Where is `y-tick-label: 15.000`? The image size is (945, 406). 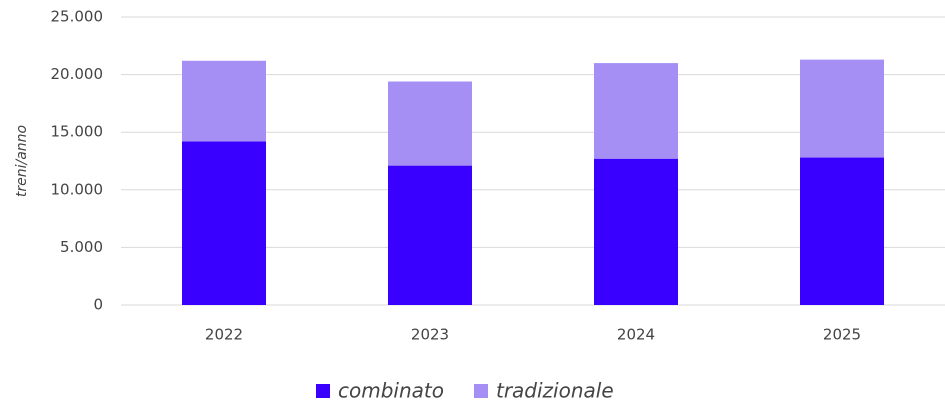 y-tick-label: 15.000 is located at coordinates (77, 132).